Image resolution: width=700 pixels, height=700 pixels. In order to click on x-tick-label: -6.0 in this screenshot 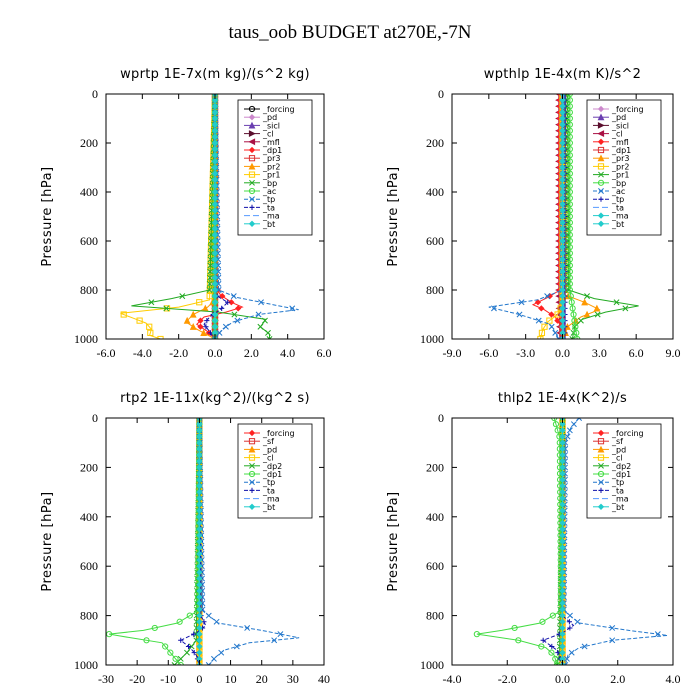, I will do `click(106, 353)`.